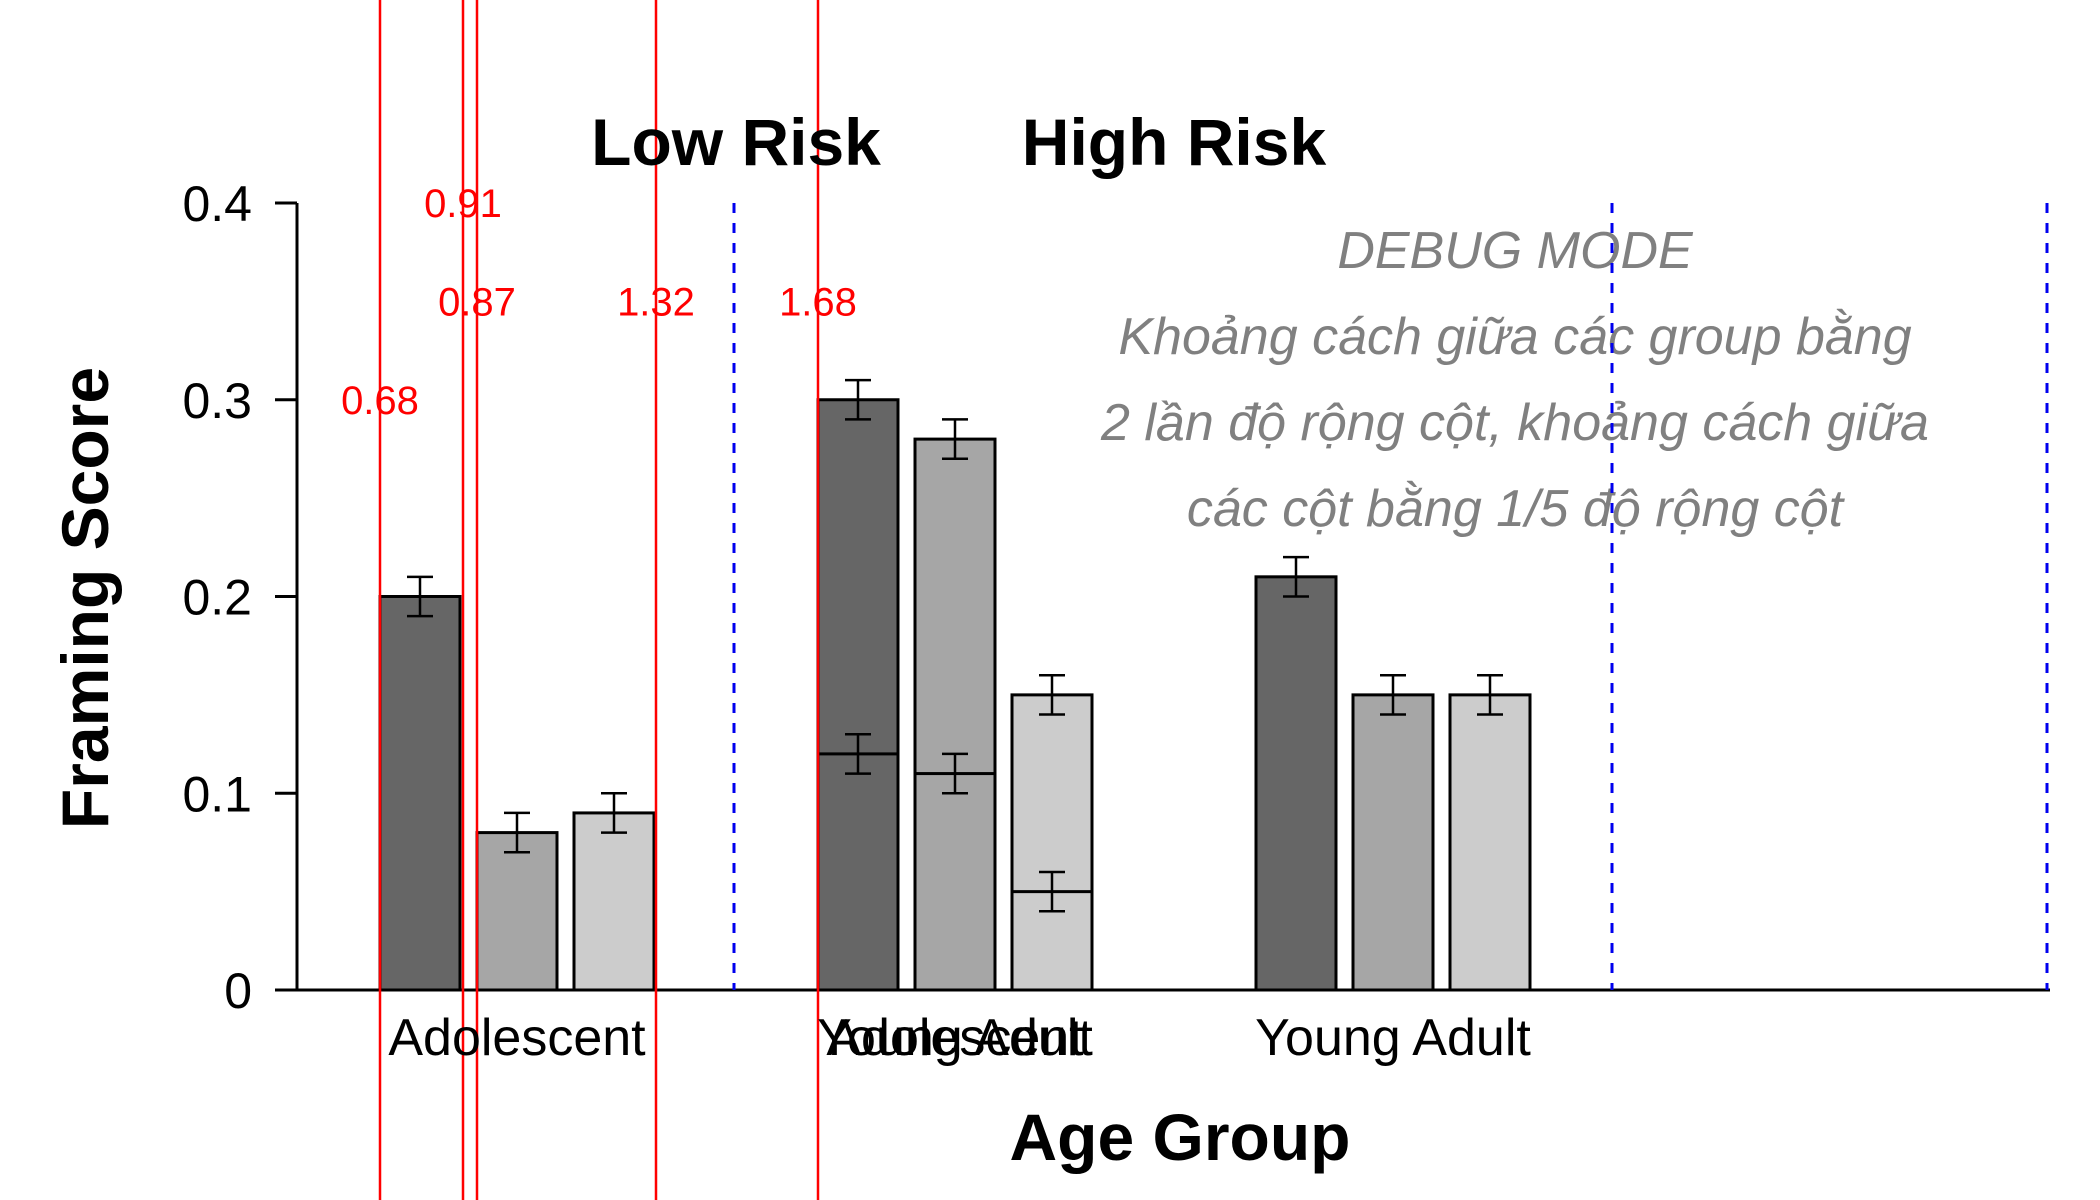  Describe the element at coordinates (238, 991) in the screenshot. I see `y-tick-label: 0` at that location.